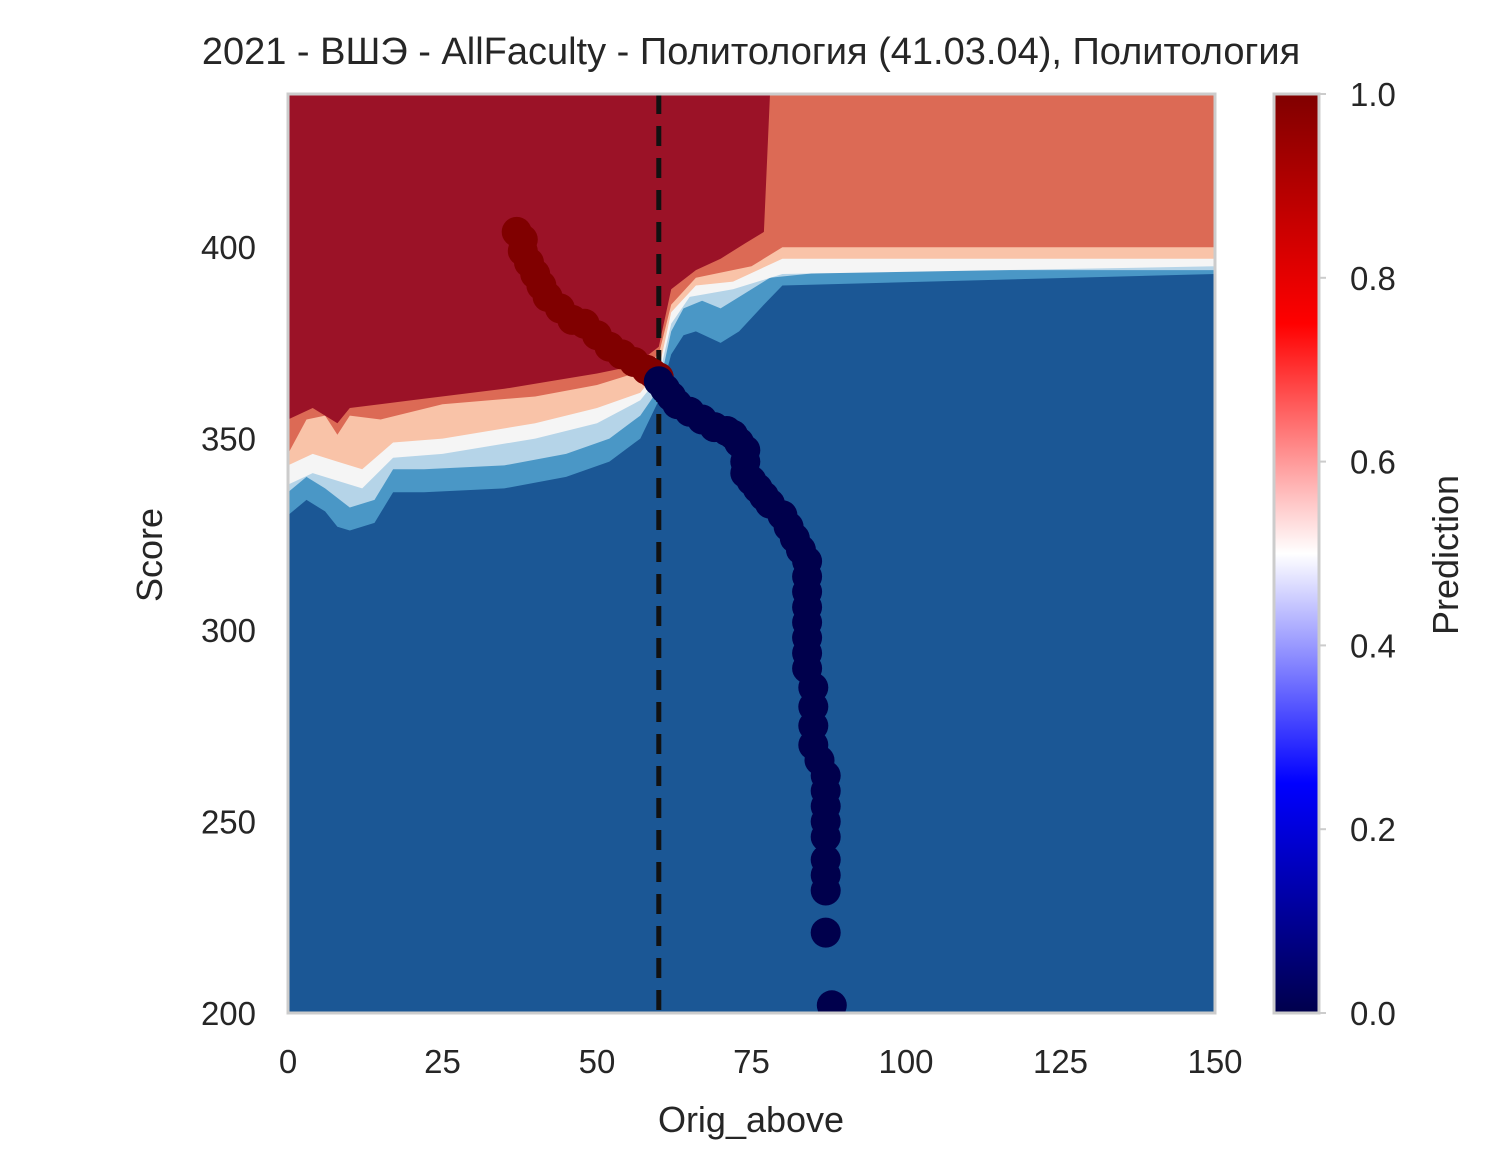 The image size is (1502, 1173). What do you see at coordinates (1373, 462) in the screenshot?
I see `colorbar-tick-label: 0.6` at bounding box center [1373, 462].